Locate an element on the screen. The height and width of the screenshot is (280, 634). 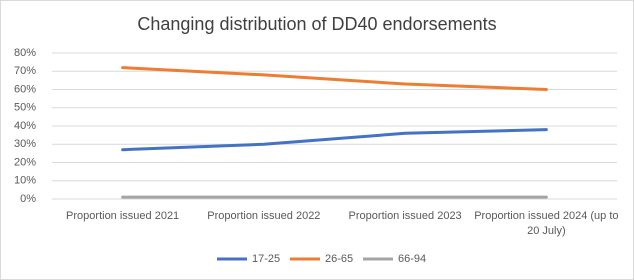
y-tick-label: 50% is located at coordinates (25, 108).